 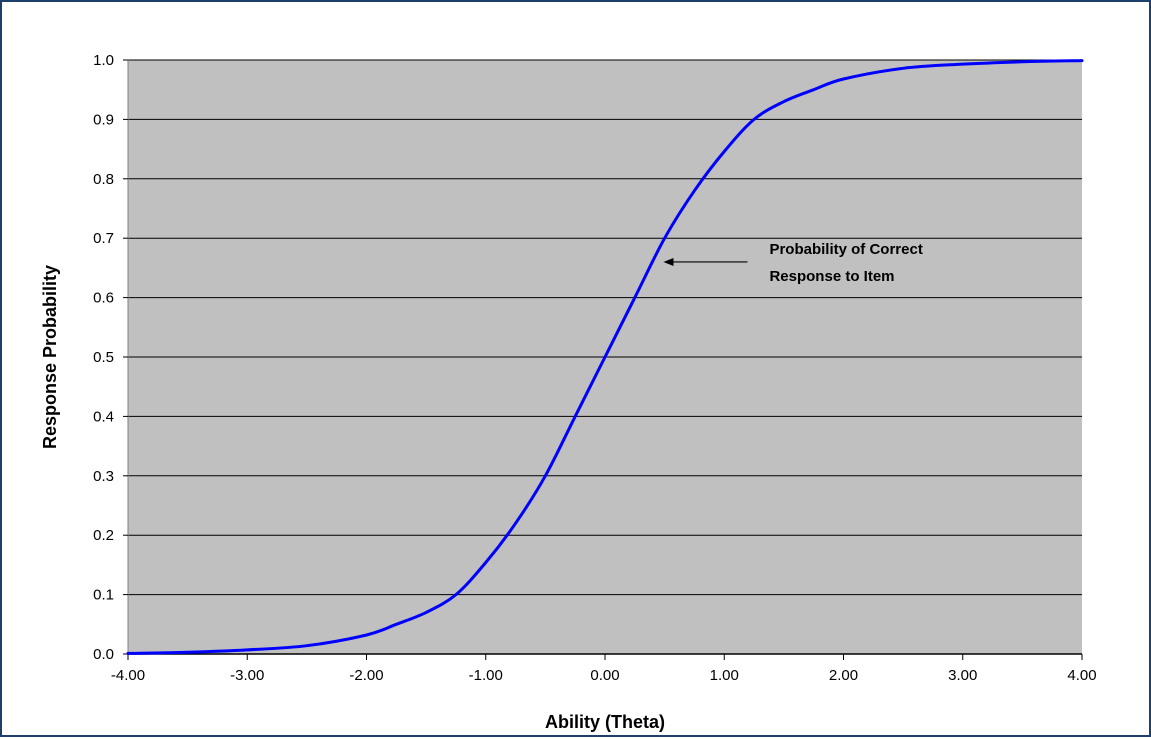 I want to click on y-tick-label: 0.5, so click(x=103, y=357).